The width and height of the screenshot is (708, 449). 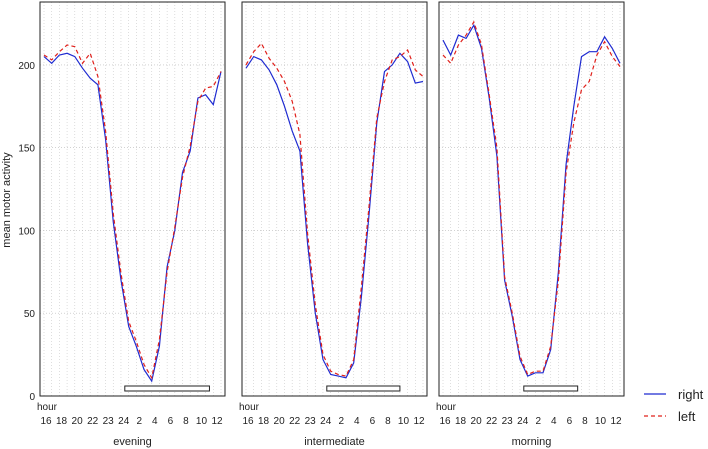 I want to click on y-tick-label: 150, so click(x=26, y=149).